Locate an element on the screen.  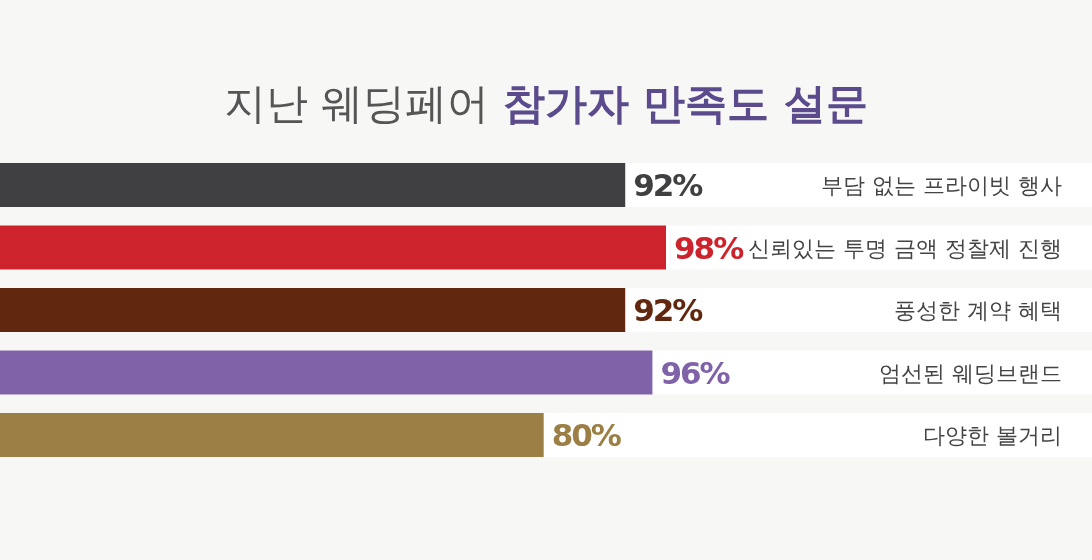
title: 지난 웨딩페어 참가자 만족도 설문 is located at coordinates (546, 103).